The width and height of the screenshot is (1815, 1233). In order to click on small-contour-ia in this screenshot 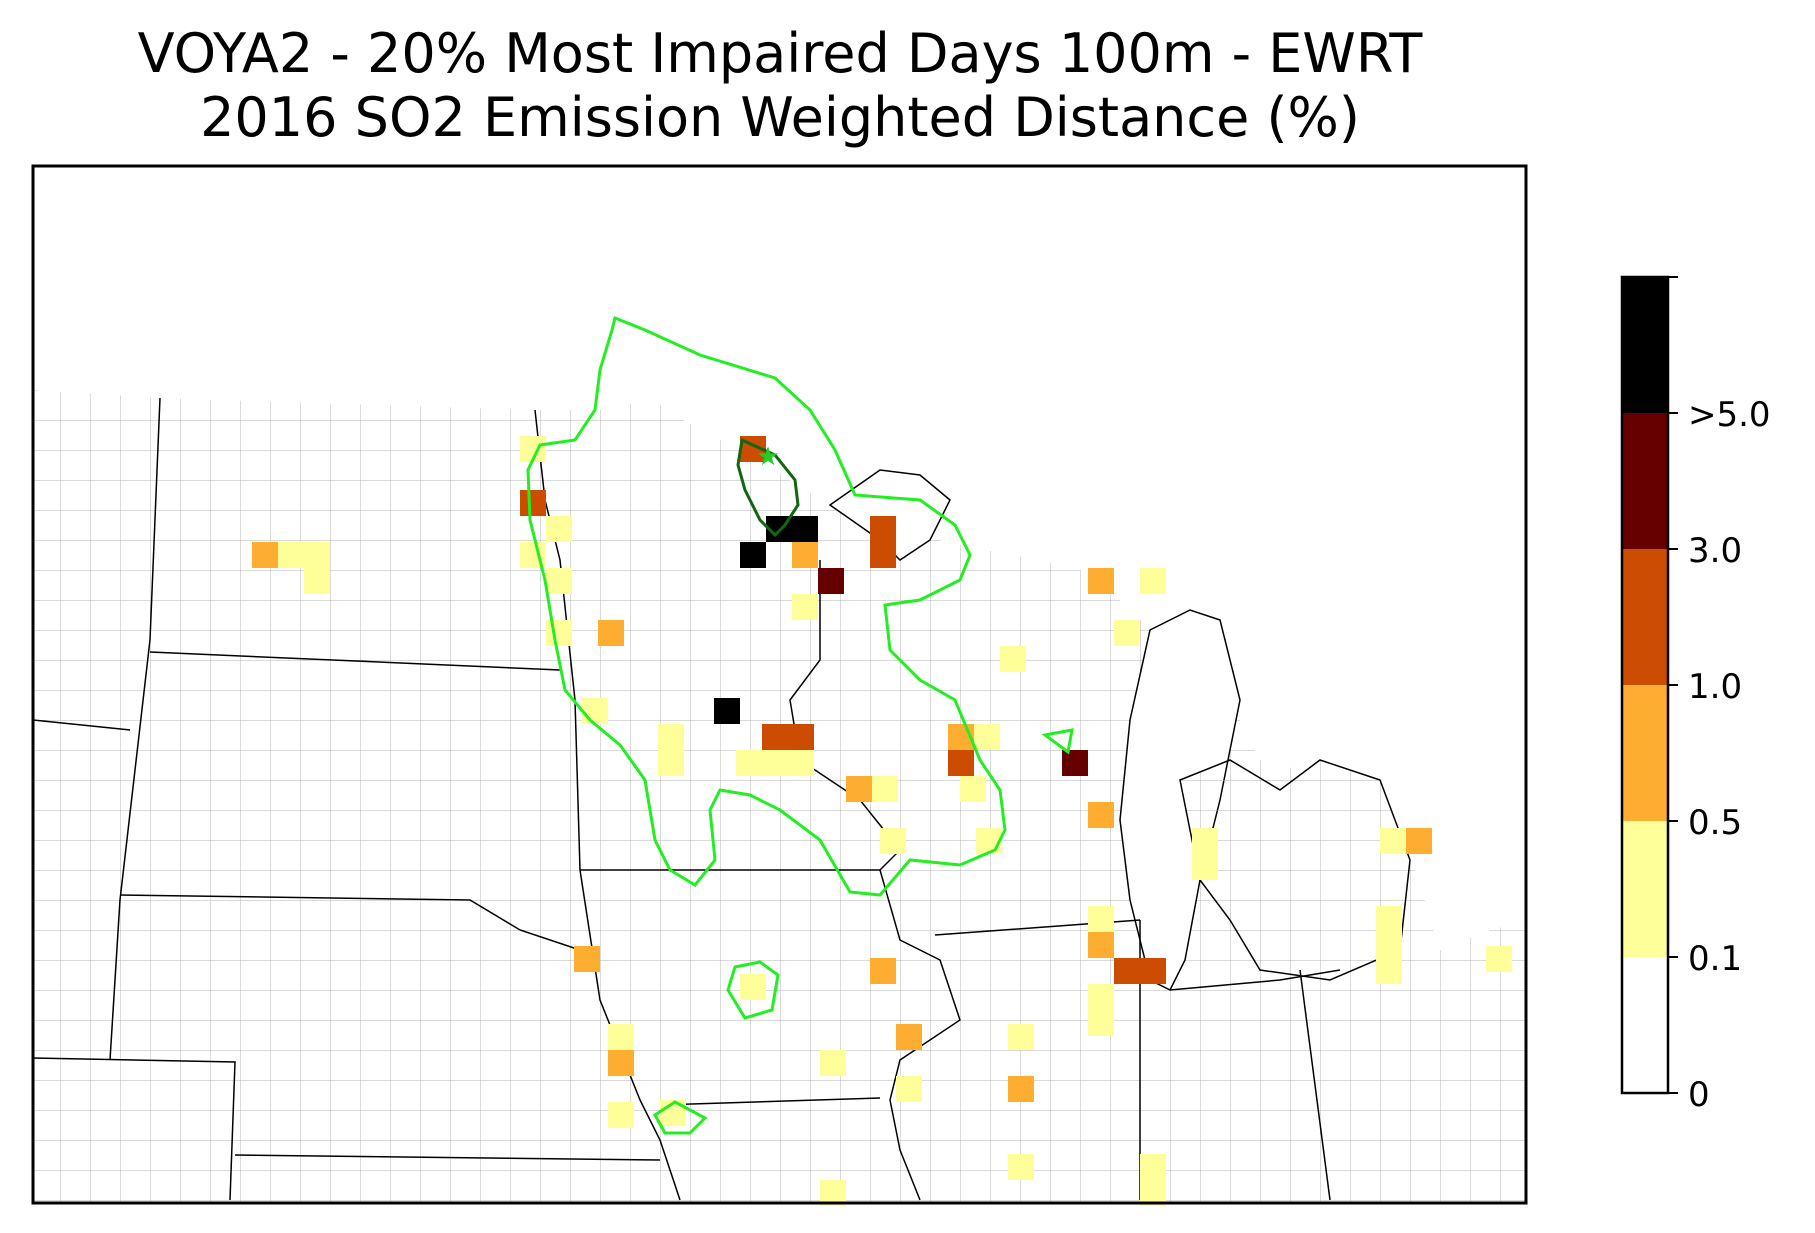, I will do `click(753, 990)`.